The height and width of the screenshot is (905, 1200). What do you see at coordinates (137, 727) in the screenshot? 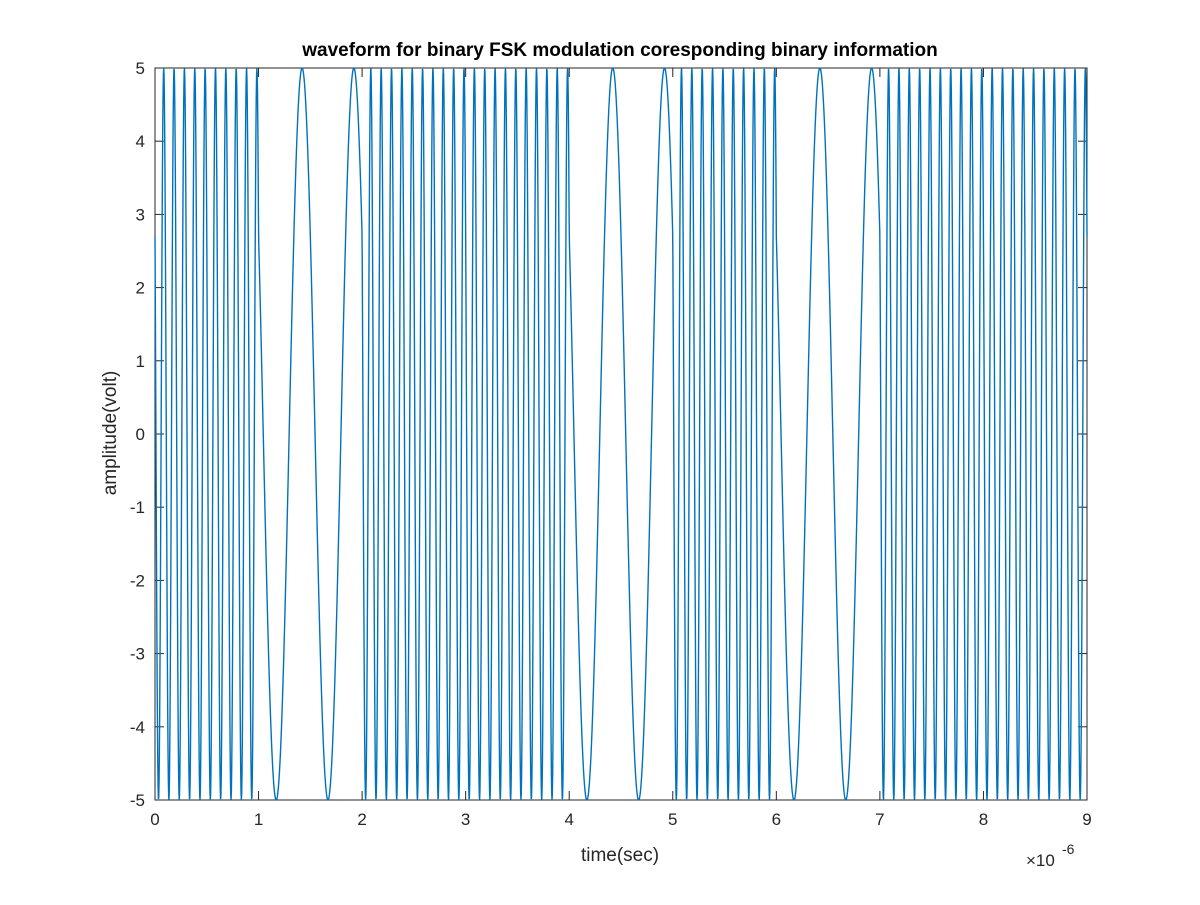
I see `y-tick-label: -4` at bounding box center [137, 727].